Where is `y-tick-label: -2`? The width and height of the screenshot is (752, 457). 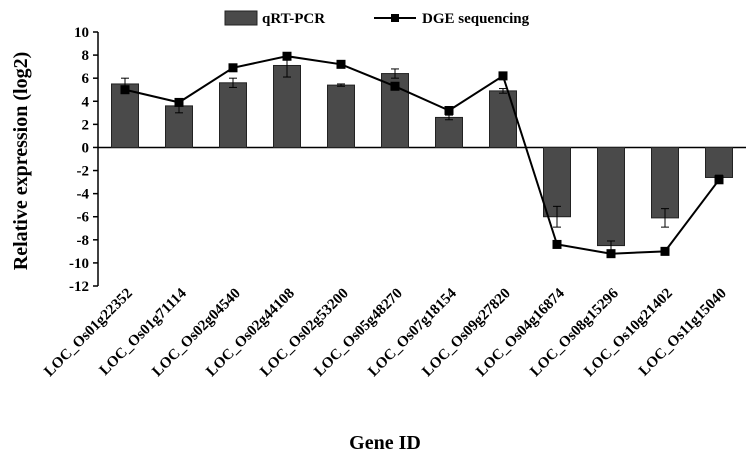
y-tick-label: -2 is located at coordinates (83, 172).